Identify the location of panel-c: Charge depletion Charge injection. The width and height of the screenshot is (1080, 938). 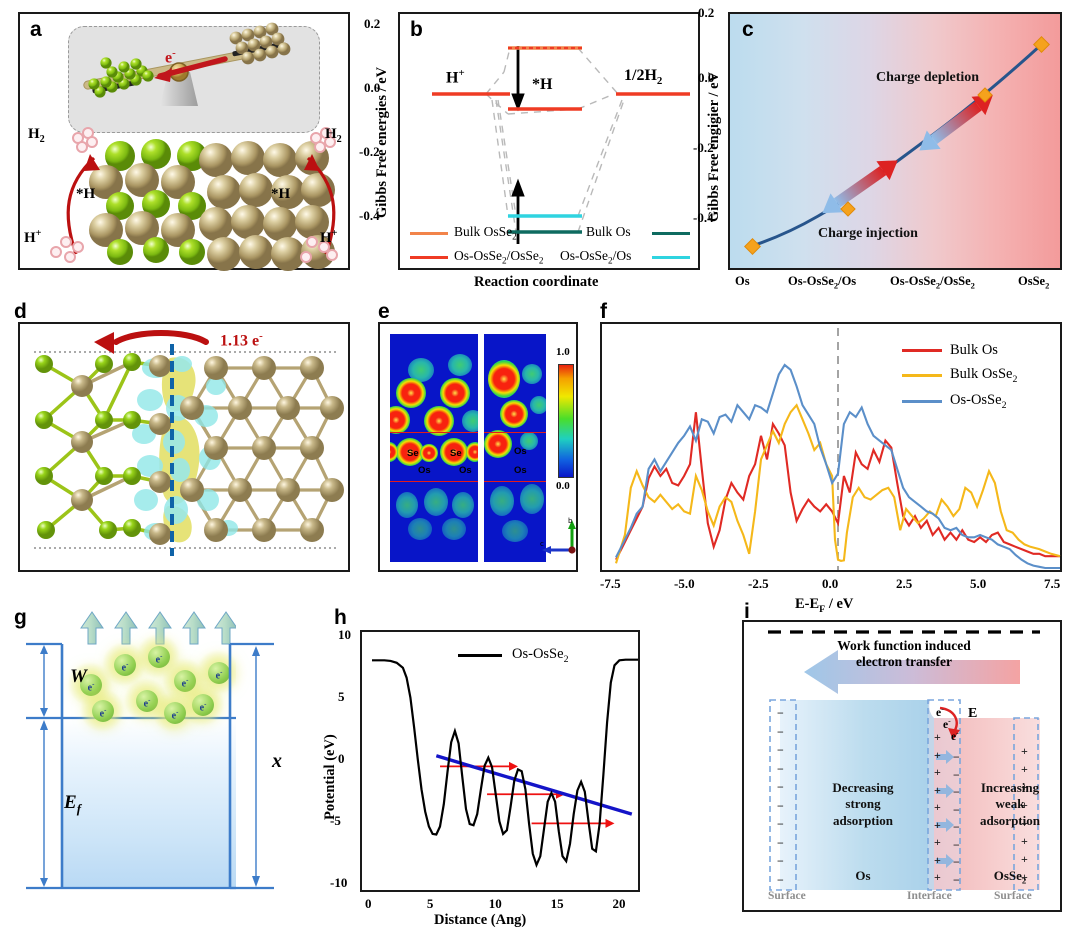
(895, 141).